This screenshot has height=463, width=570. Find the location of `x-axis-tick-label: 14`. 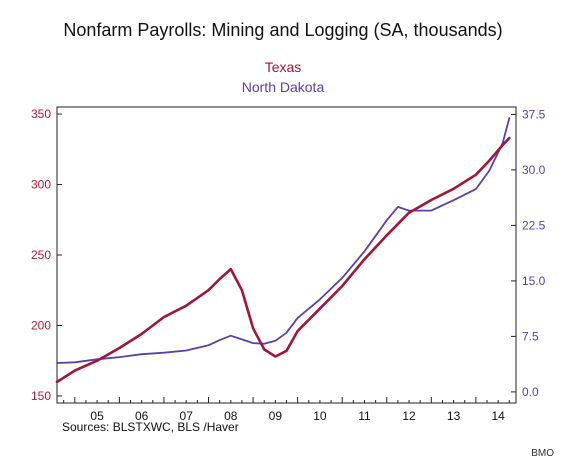

x-axis-tick-label: 14 is located at coordinates (498, 416).